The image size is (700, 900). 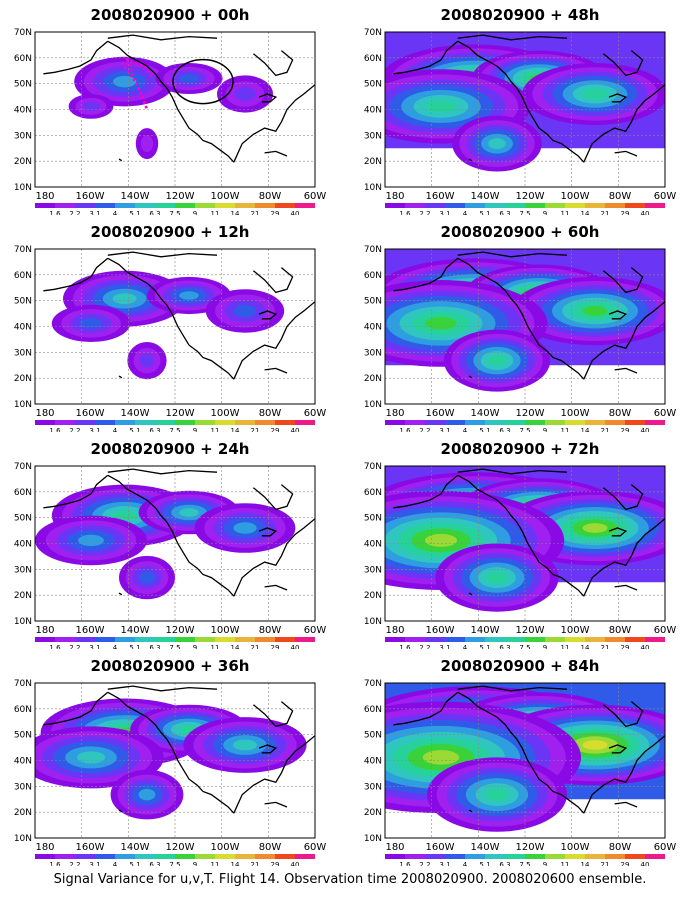 What do you see at coordinates (605, 429) in the screenshot?
I see `colorbar-label: 21` at bounding box center [605, 429].